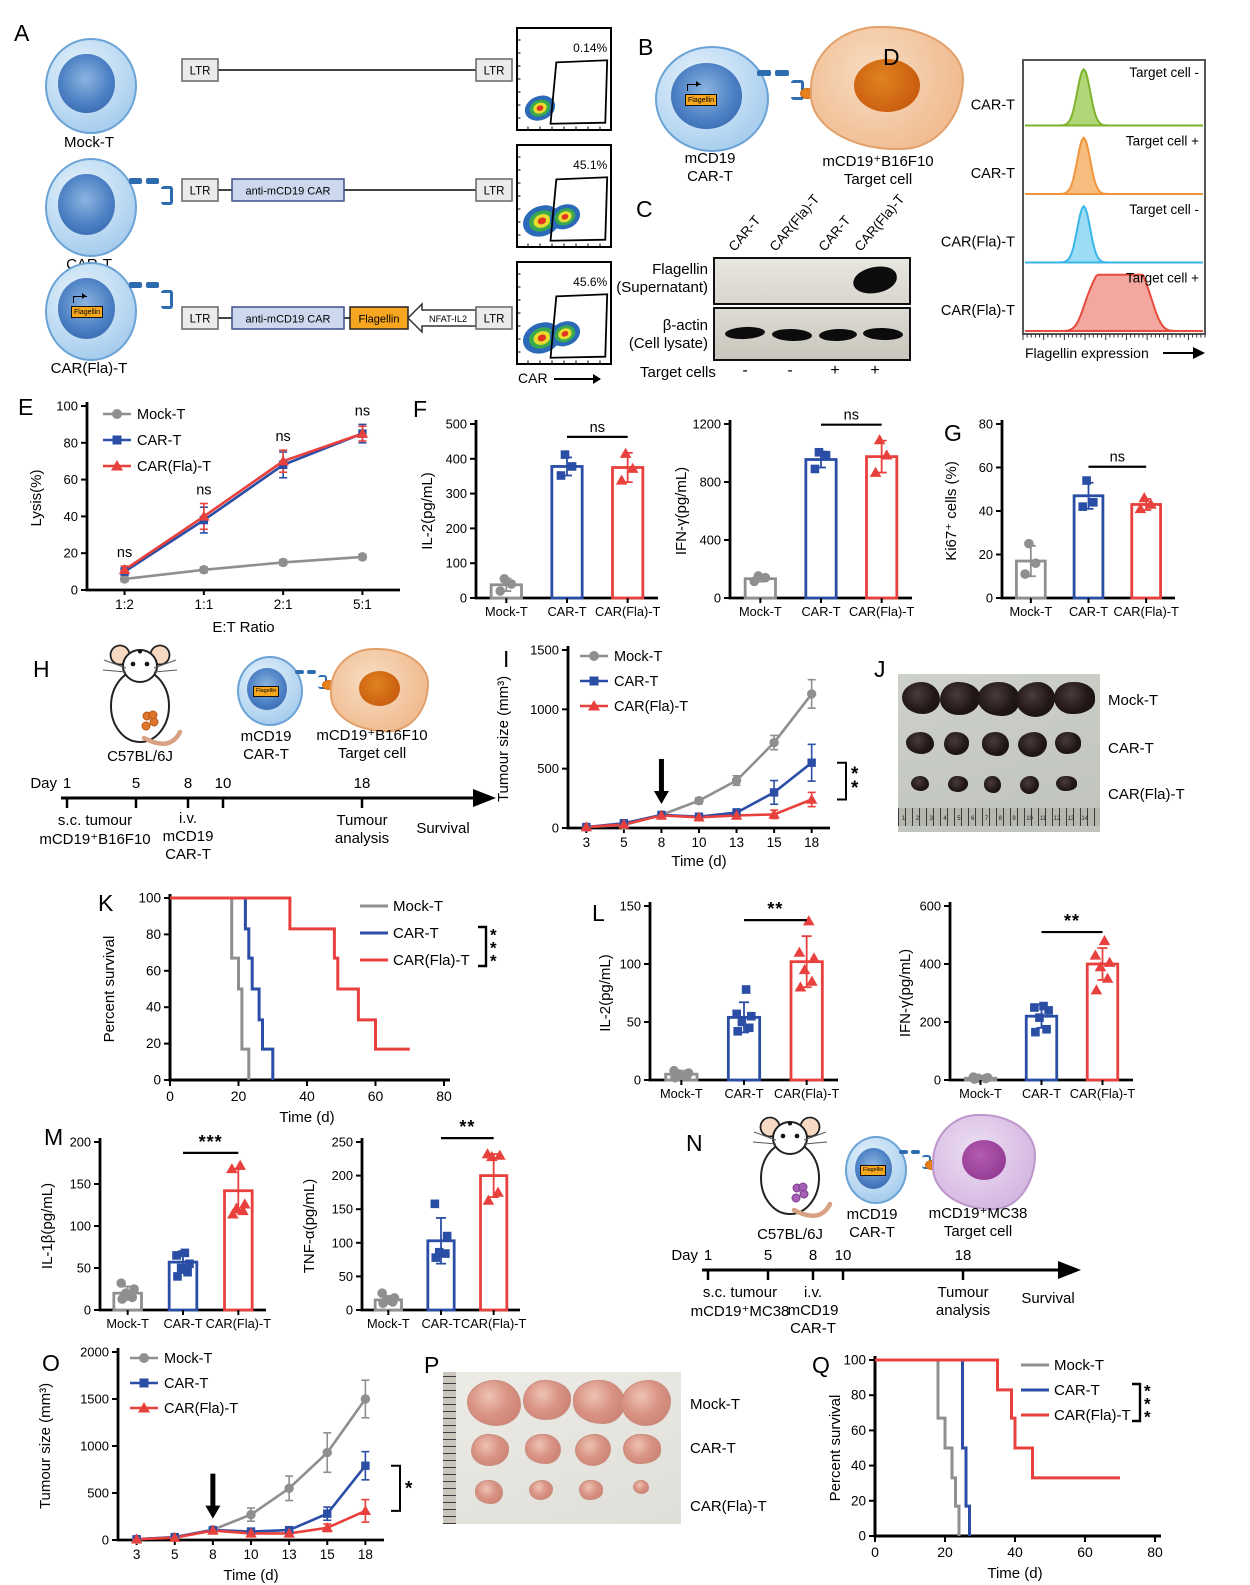 Image resolution: width=1250 pixels, height=1585 pixels. What do you see at coordinates (1014, 819) in the screenshot?
I see `ruler-number: 9` at bounding box center [1014, 819].